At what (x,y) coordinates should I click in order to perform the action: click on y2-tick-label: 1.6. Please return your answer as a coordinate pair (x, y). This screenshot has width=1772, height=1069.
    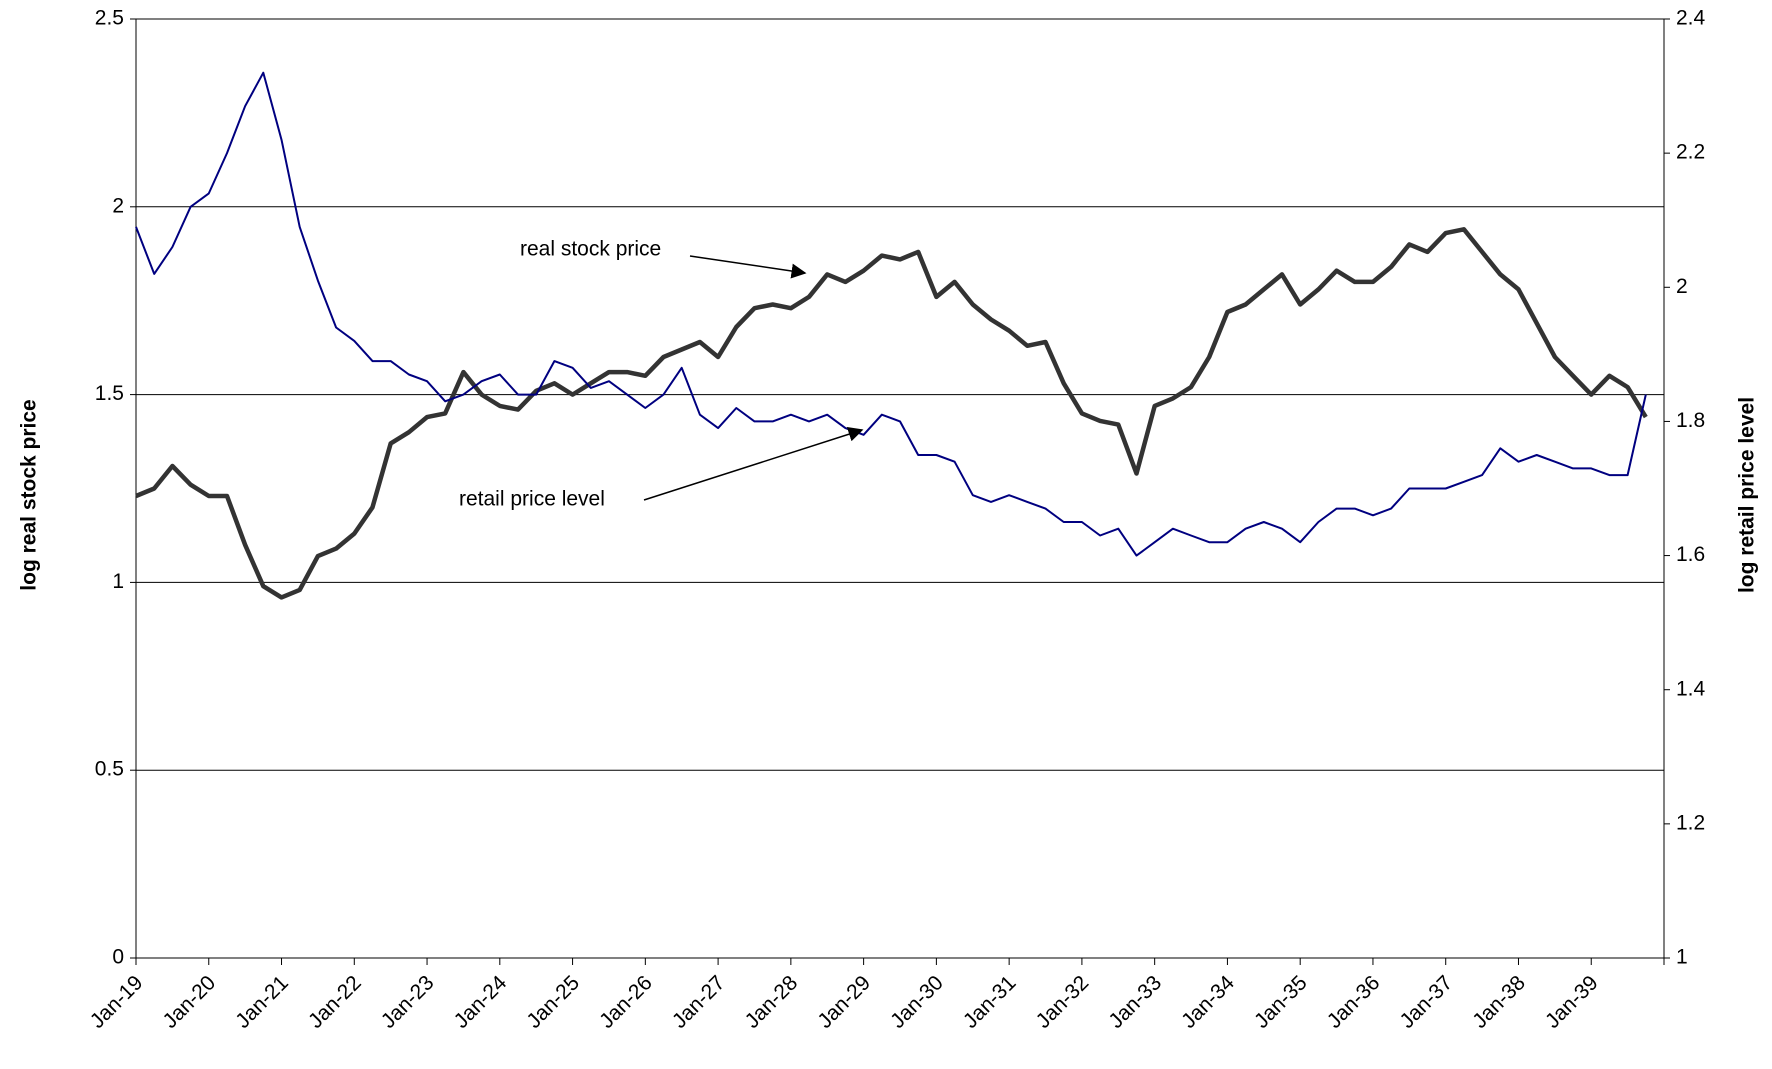
    Looking at the image, I should click on (1690, 554).